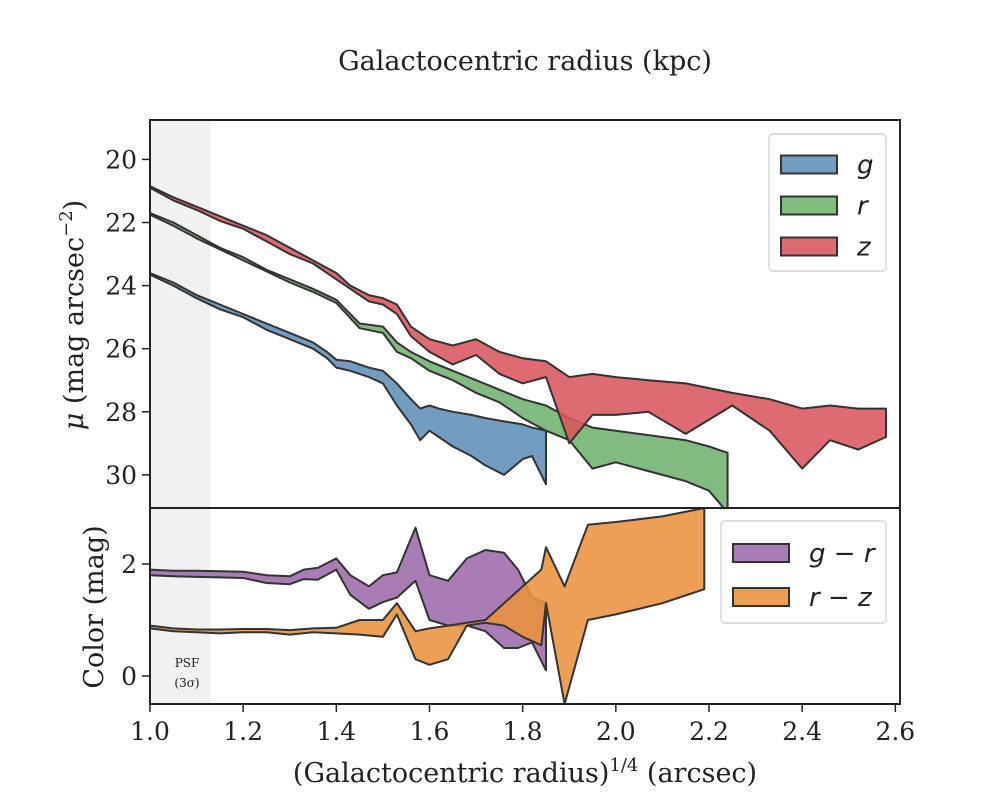  I want to click on top-y-tick-label: 22, so click(121, 223).